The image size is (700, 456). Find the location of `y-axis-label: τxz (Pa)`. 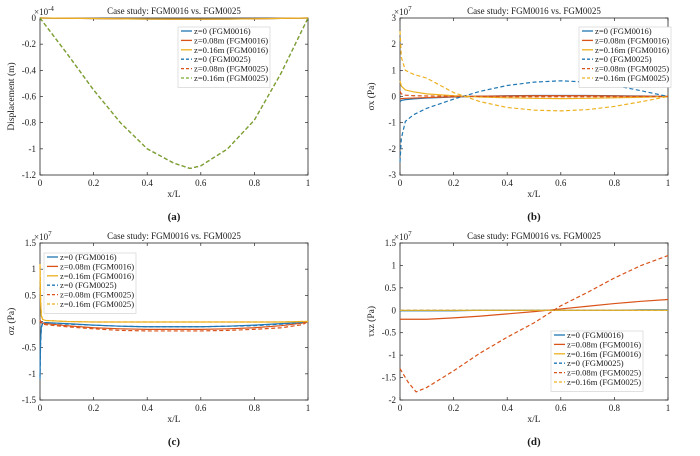

y-axis-label: τxz (Pa) is located at coordinates (371, 321).